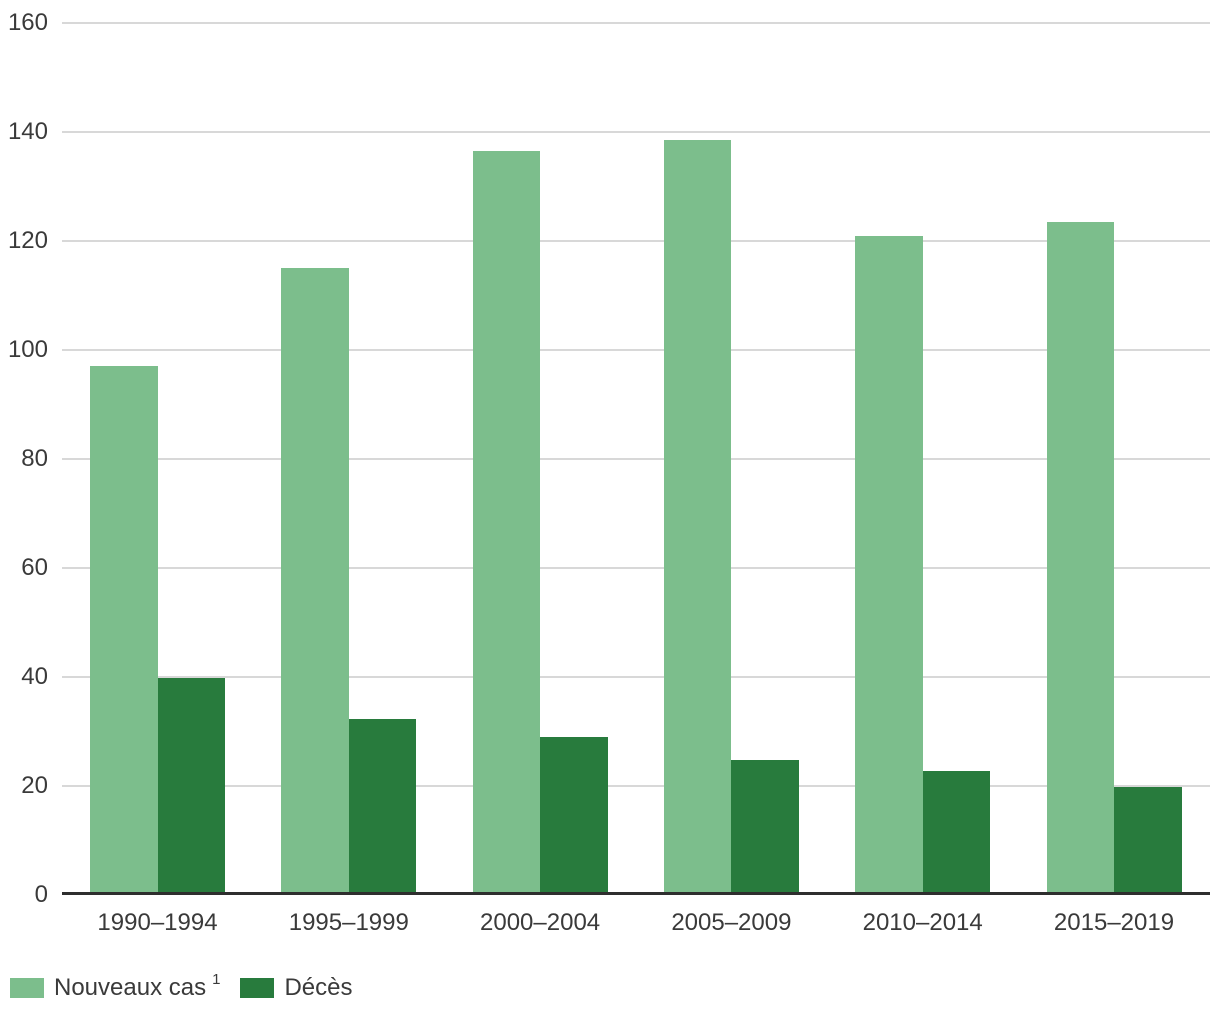  Describe the element at coordinates (257, 988) in the screenshot. I see `legend-swatch-deces` at that location.